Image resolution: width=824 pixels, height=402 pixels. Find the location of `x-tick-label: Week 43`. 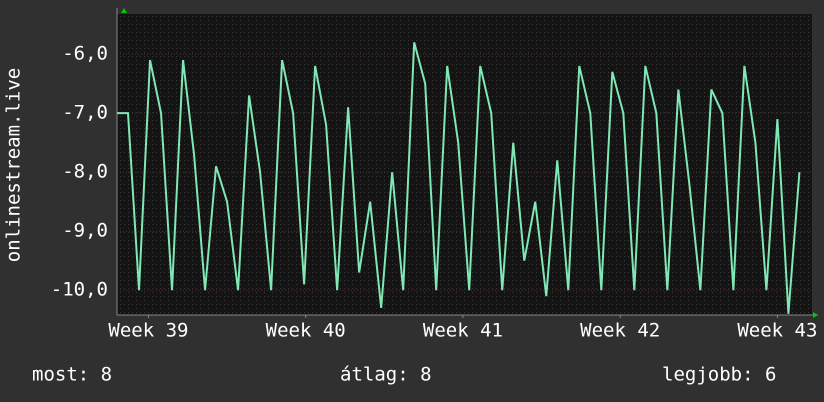

x-tick-label: Week 43 is located at coordinates (777, 331).